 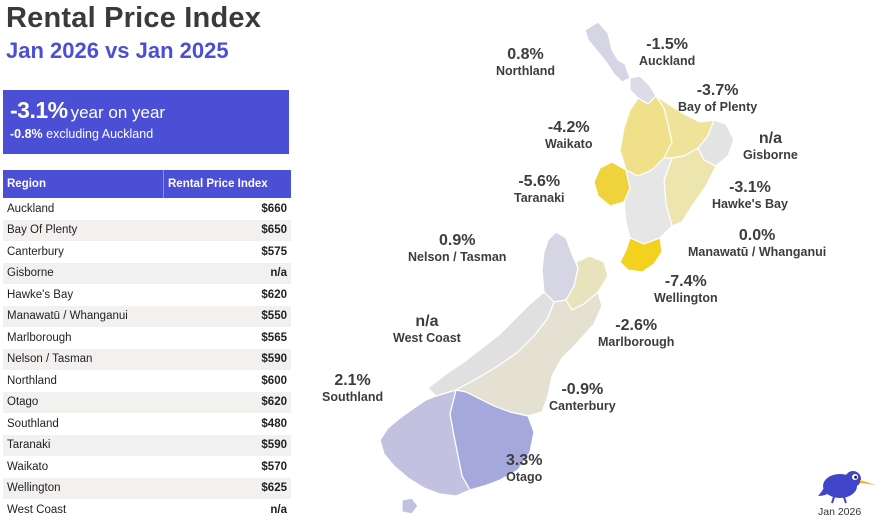 What do you see at coordinates (770, 138) in the screenshot?
I see `gisborne-change: n/a` at bounding box center [770, 138].